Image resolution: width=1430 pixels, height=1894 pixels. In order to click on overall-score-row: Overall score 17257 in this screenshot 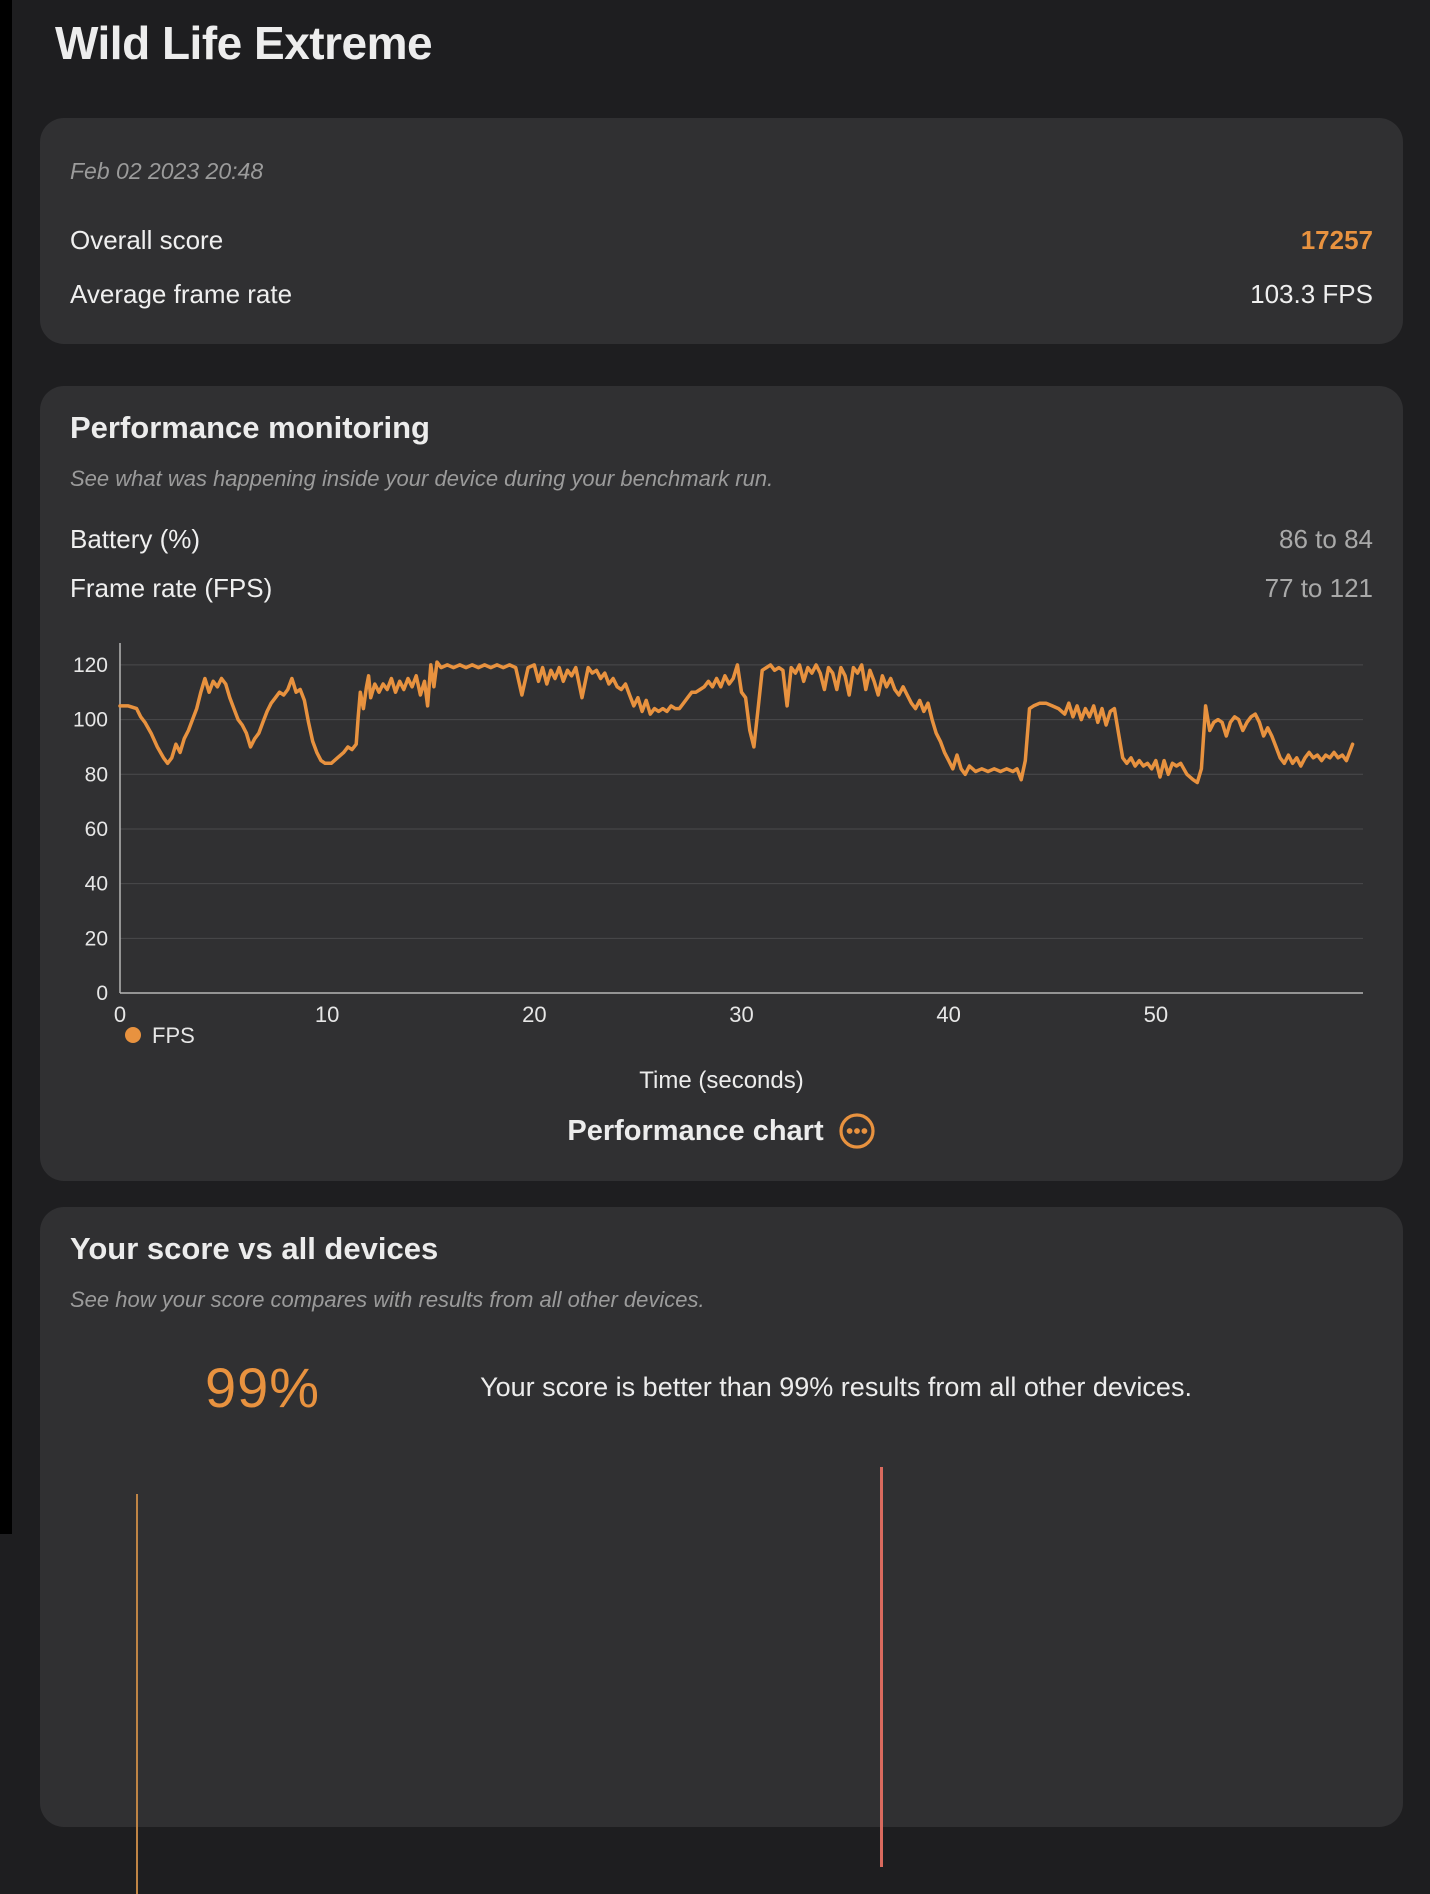, I will do `click(721, 240)`.